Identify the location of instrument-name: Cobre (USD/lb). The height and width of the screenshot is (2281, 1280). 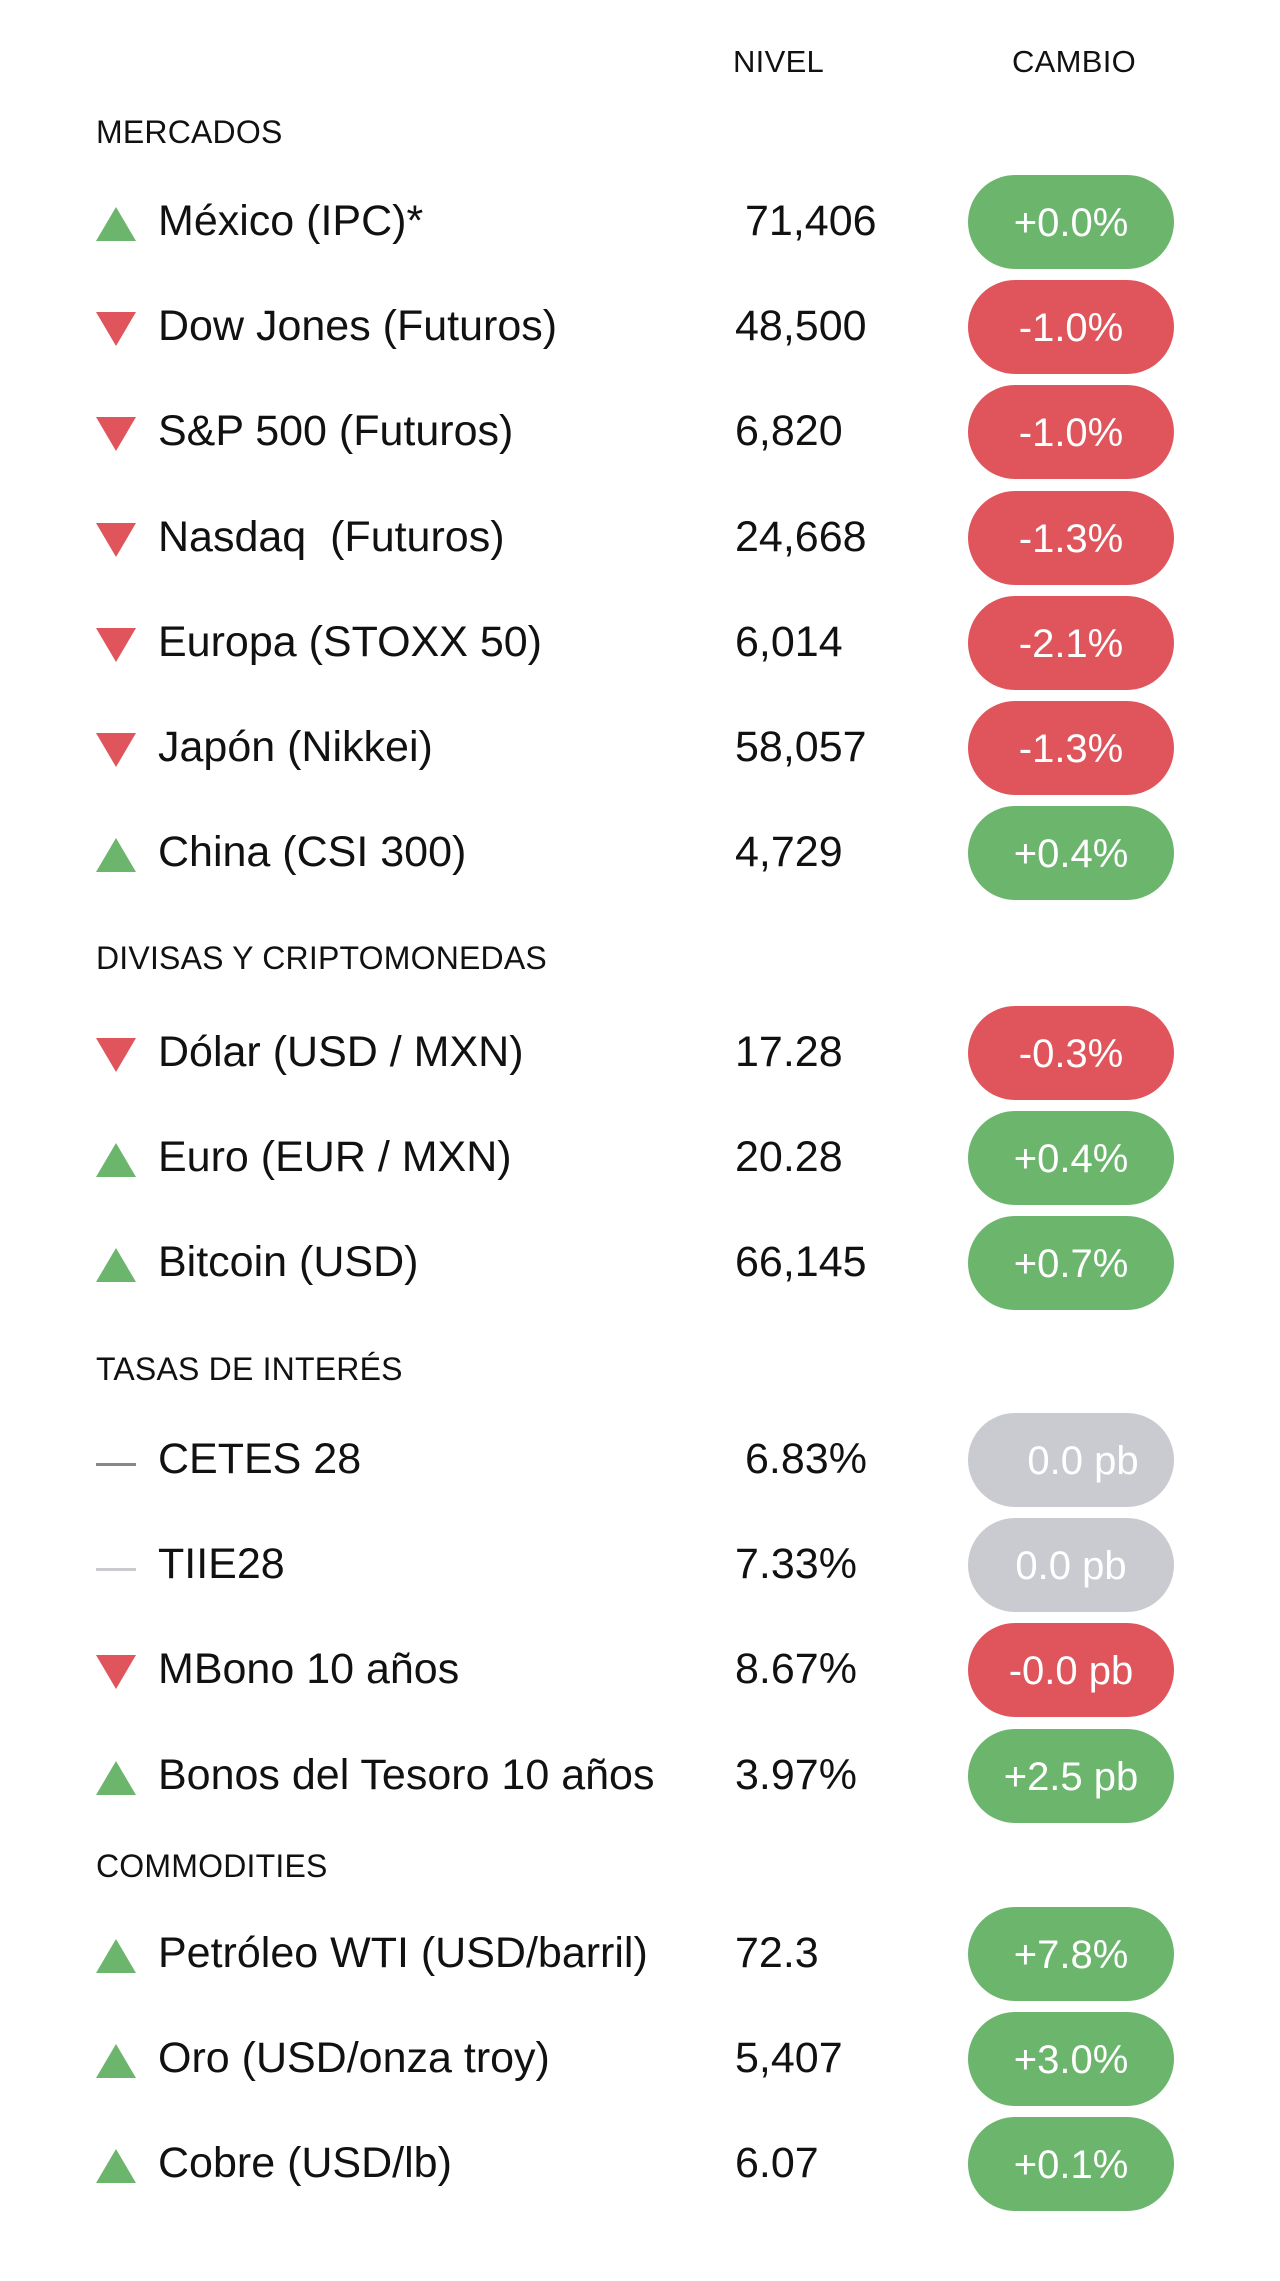
(305, 2163).